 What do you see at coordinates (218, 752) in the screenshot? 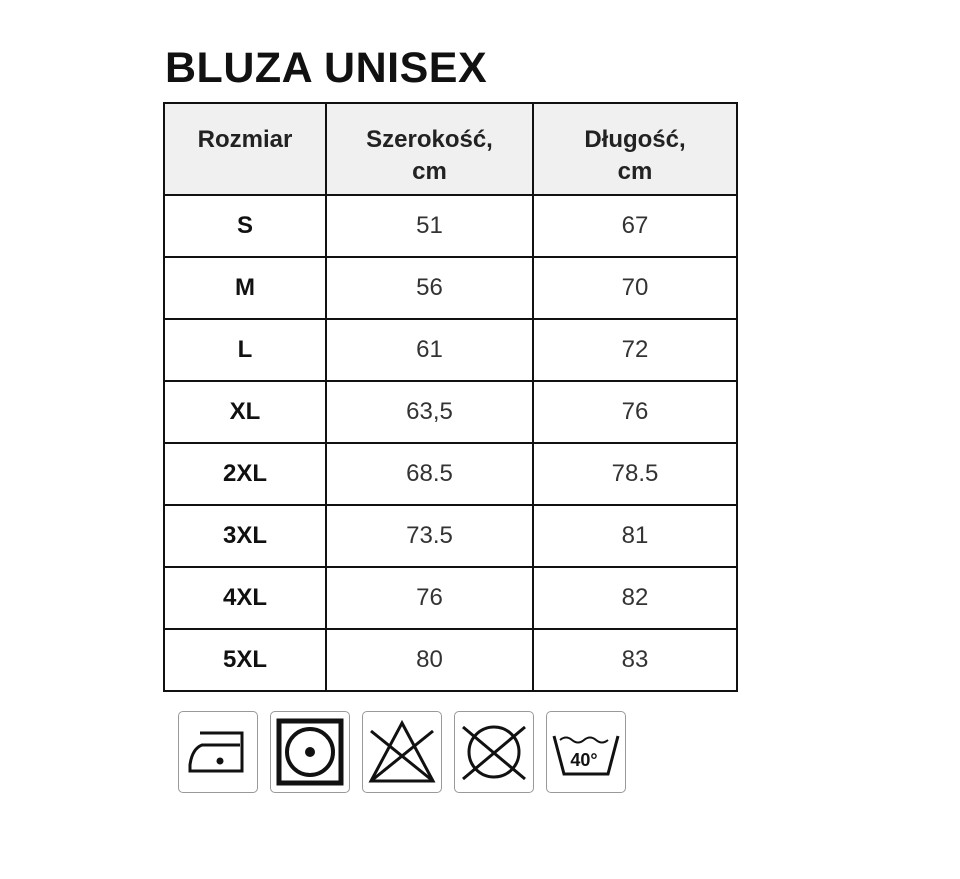
I see `iron-low-temp-icon` at bounding box center [218, 752].